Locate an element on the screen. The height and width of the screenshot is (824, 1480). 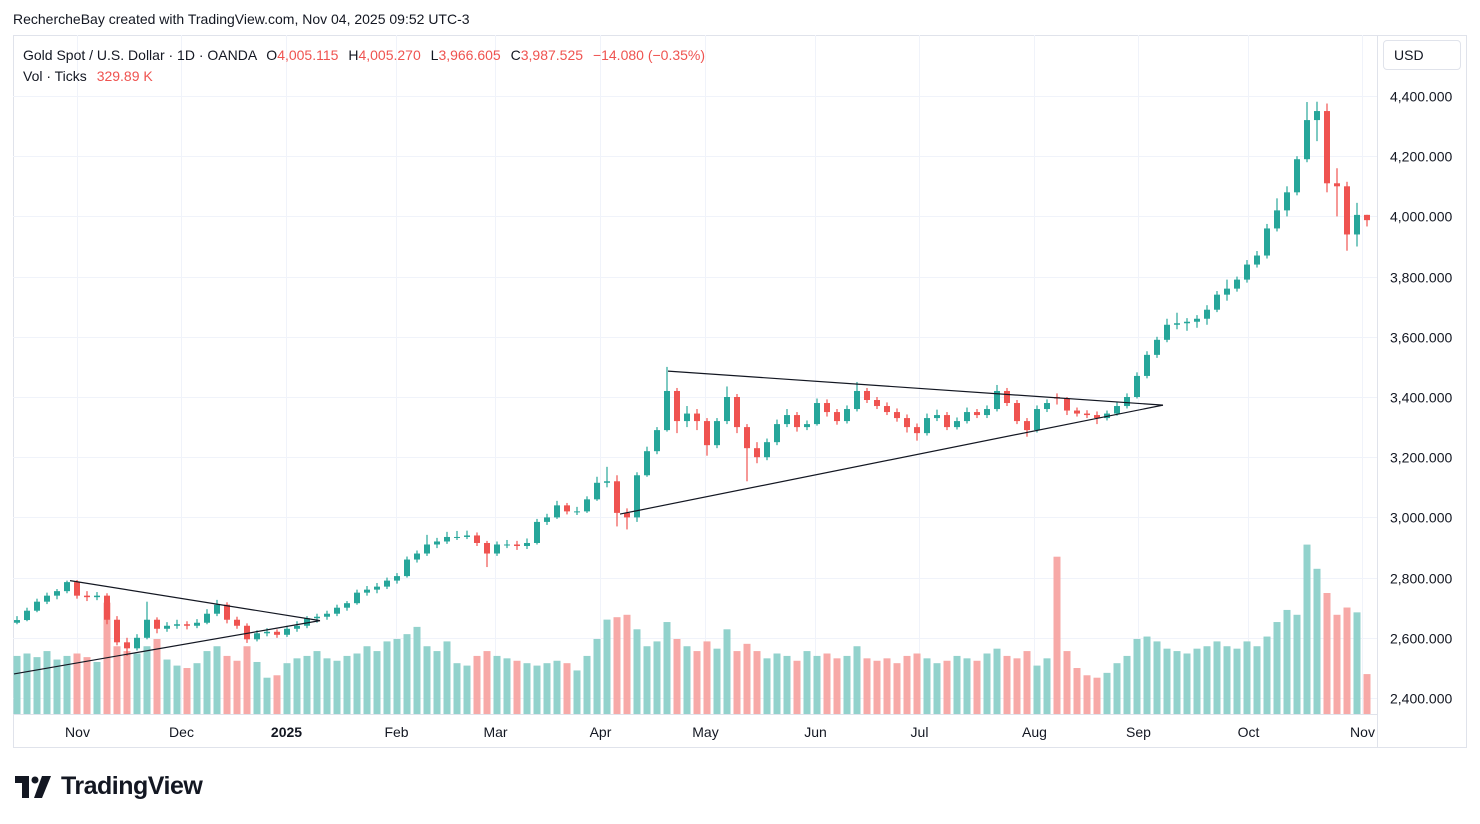
time-tick-label: Oct is located at coordinates (1249, 732).